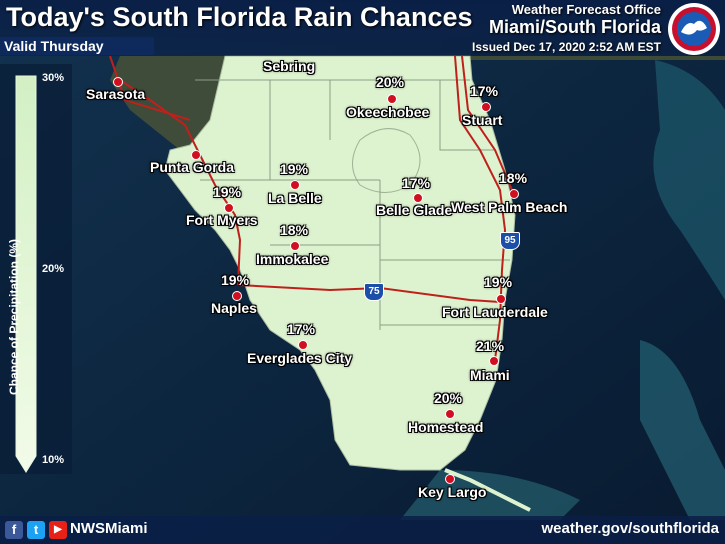 Image resolution: width=725 pixels, height=544 pixels. I want to click on legend-tick-30: 30%, so click(53, 78).